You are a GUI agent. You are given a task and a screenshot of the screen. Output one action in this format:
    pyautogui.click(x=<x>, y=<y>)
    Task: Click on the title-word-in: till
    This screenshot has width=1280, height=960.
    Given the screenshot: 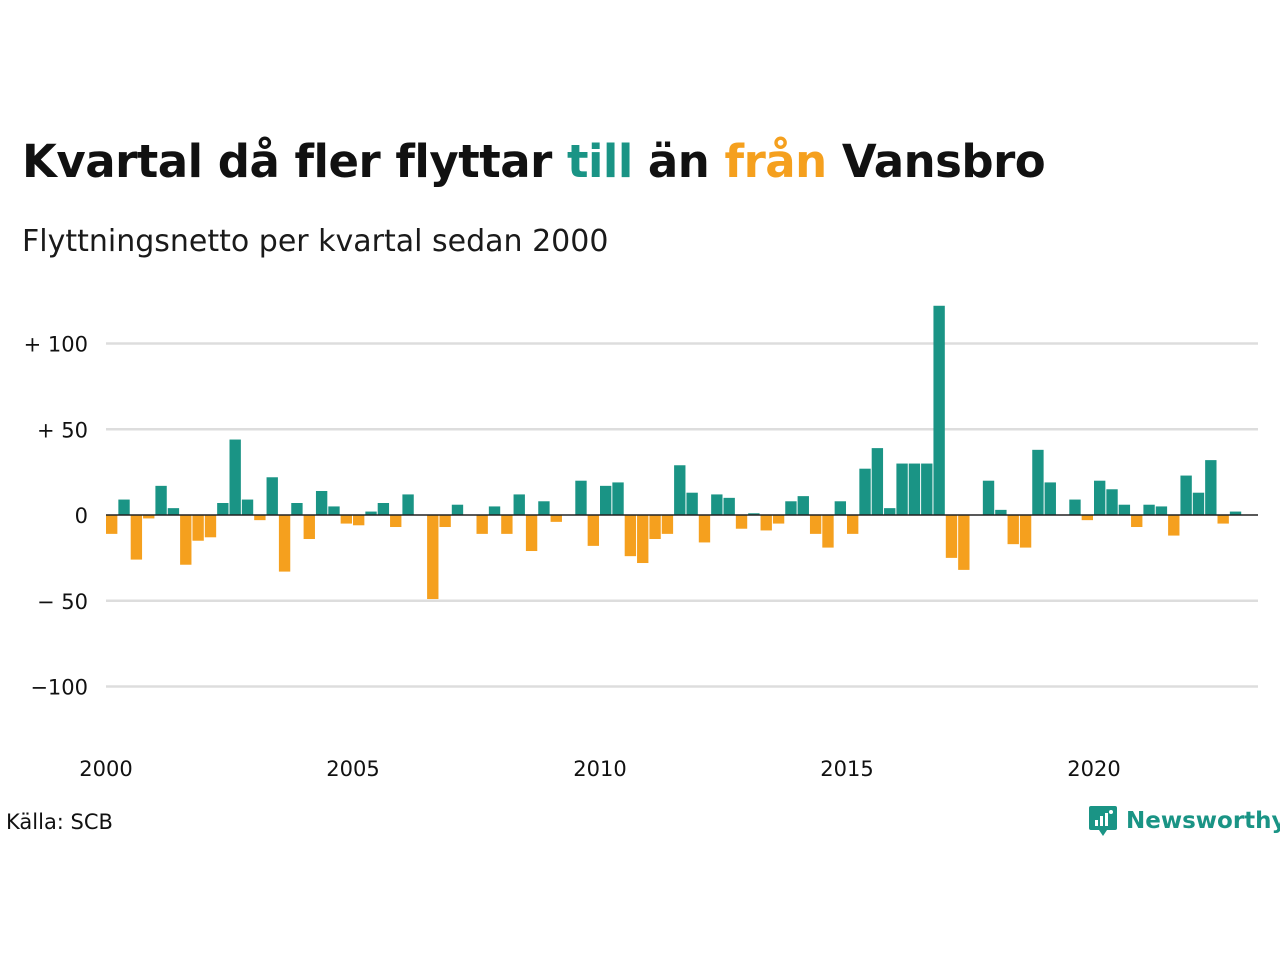 What is the action you would take?
    pyautogui.click(x=599, y=161)
    